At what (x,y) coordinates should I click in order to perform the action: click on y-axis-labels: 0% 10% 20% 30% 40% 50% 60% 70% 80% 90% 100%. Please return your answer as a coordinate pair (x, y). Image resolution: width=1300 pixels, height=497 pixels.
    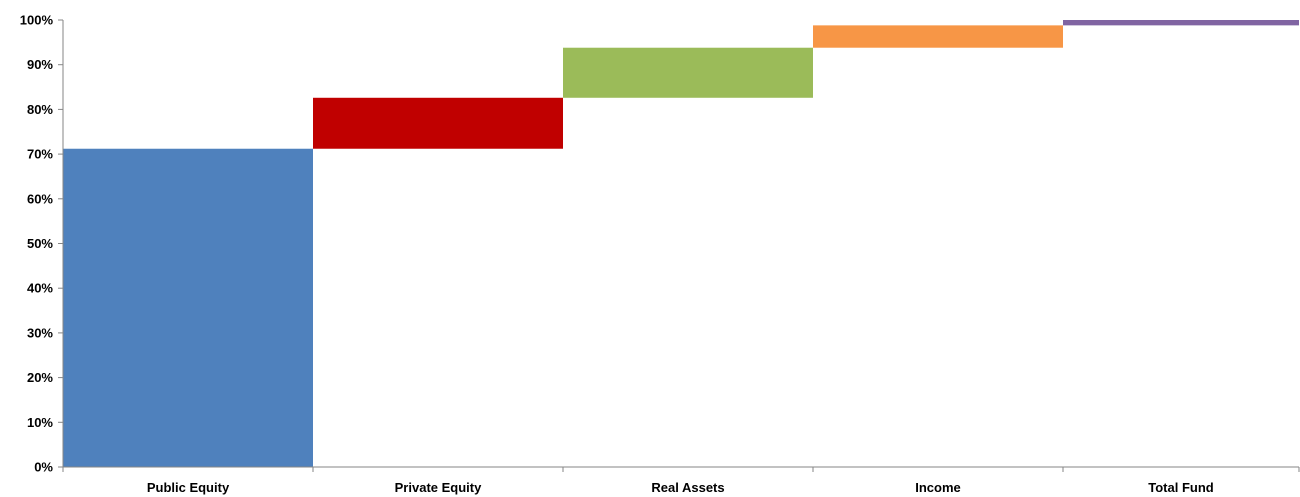
    Looking at the image, I should click on (37, 244).